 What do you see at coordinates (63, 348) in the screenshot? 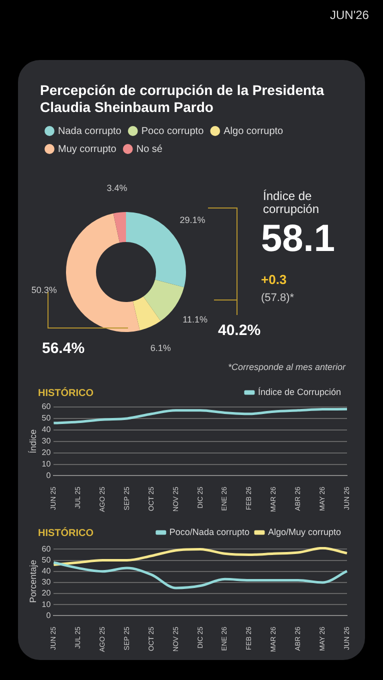
I see `text: 56.4%` at bounding box center [63, 348].